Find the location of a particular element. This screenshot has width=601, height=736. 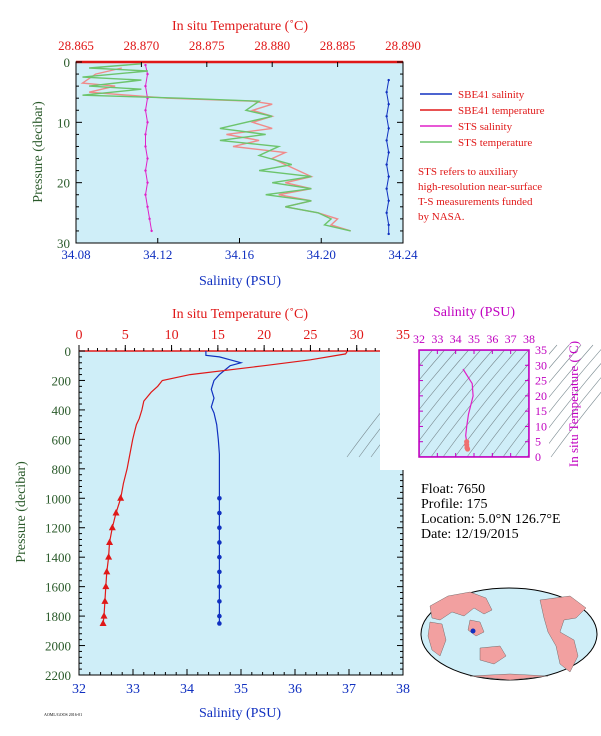

argo-x-tick-label: 38 is located at coordinates (403, 689).